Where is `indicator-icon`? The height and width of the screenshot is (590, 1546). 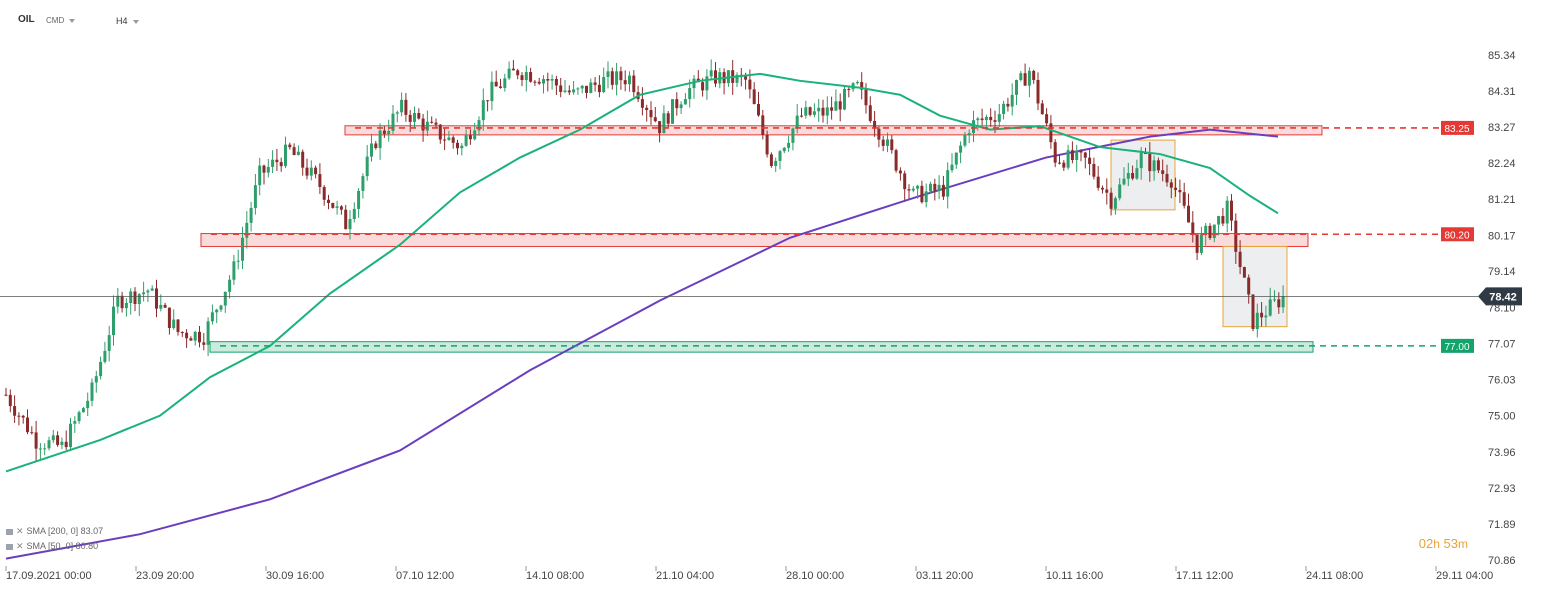
indicator-icon is located at coordinates (9, 531).